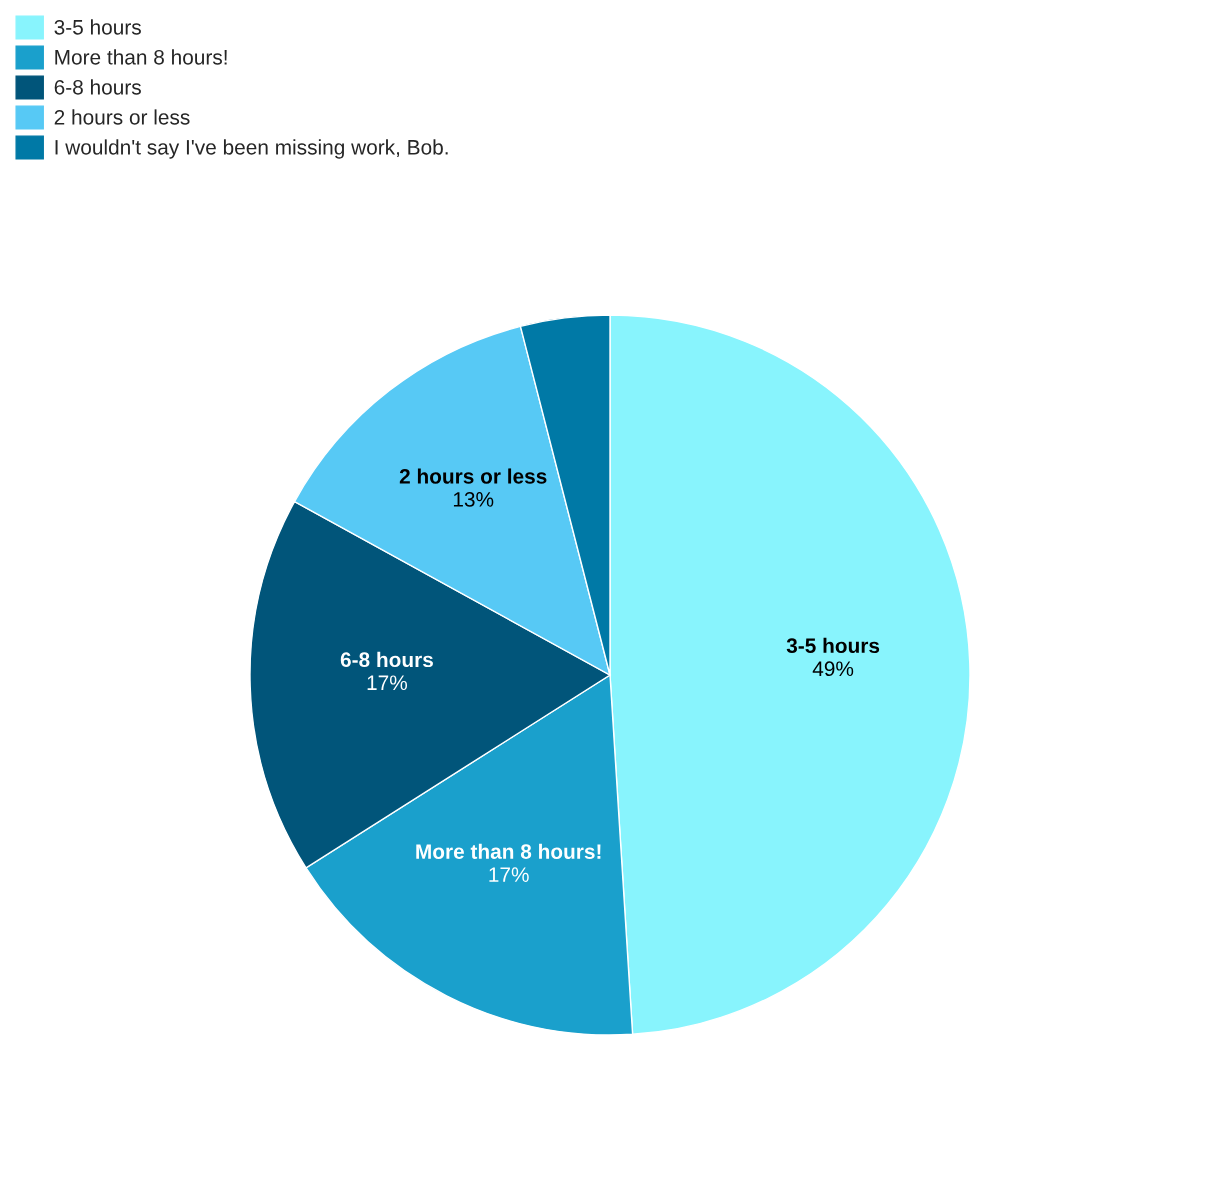 This screenshot has width=1220, height=1202. I want to click on slice-label: 6-8 hours, so click(386, 659).